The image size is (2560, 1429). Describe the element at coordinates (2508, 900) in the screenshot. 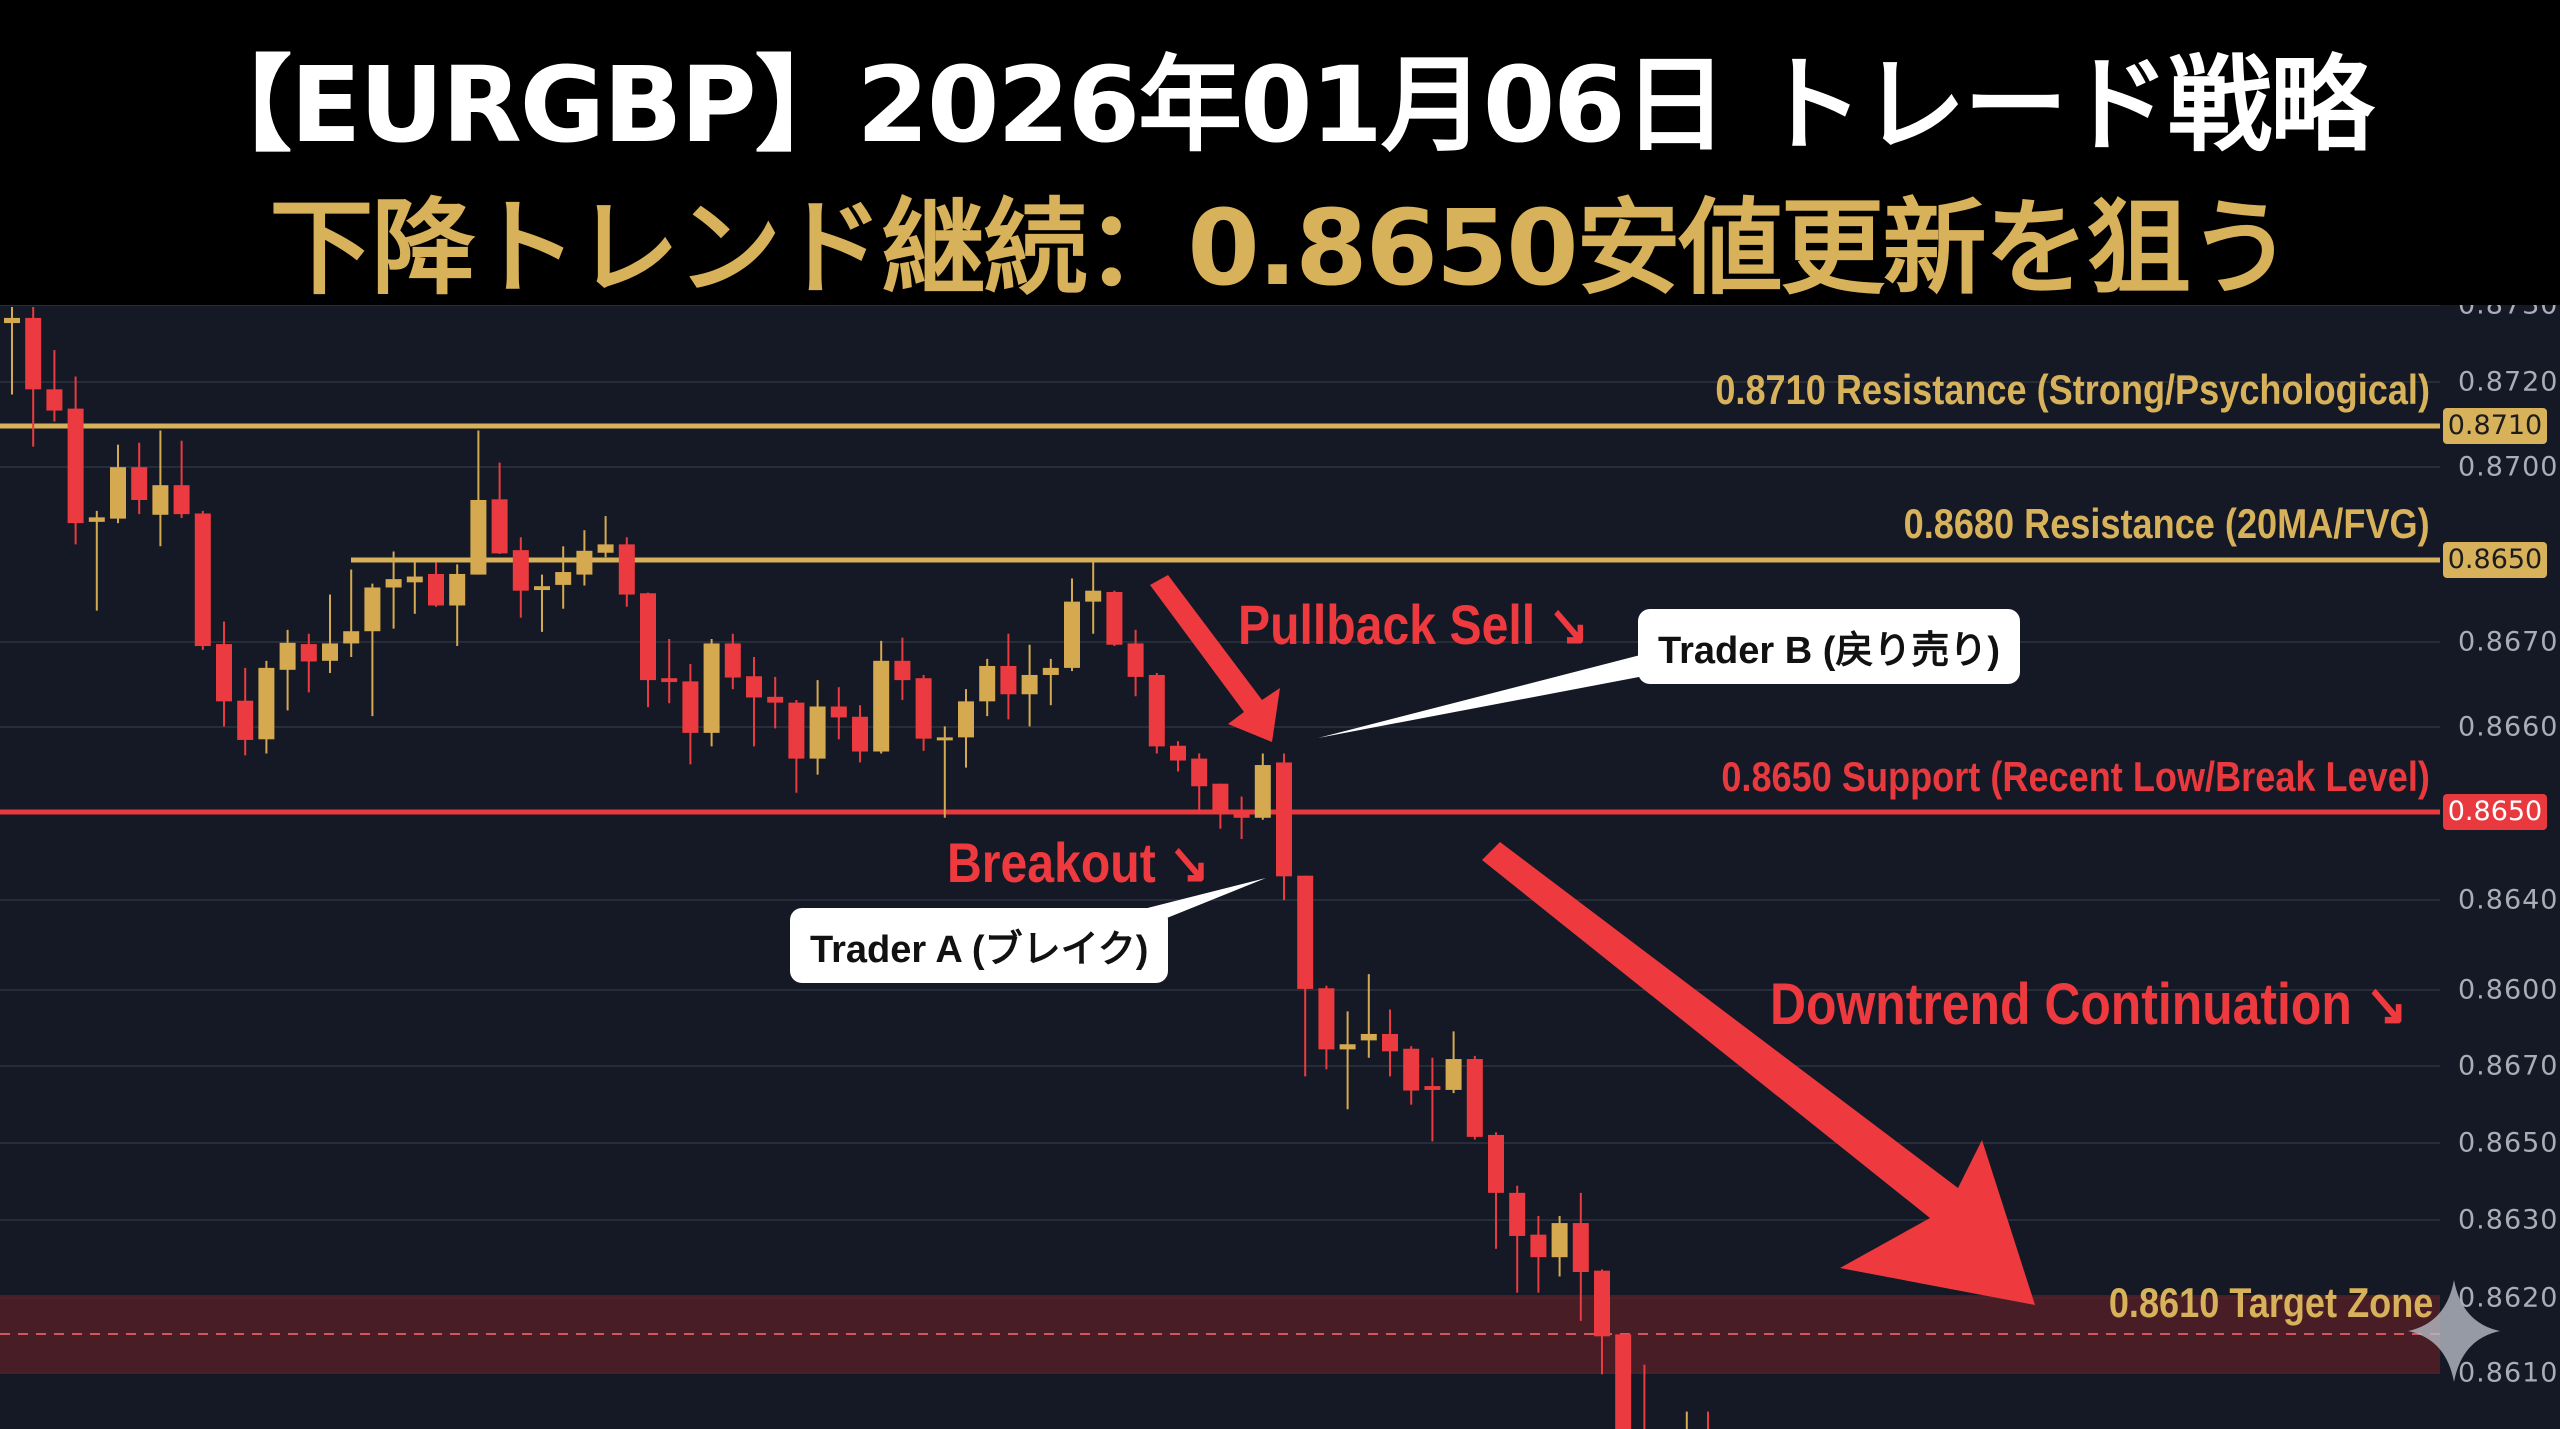

I see `y-tick-label: 0.8640` at that location.